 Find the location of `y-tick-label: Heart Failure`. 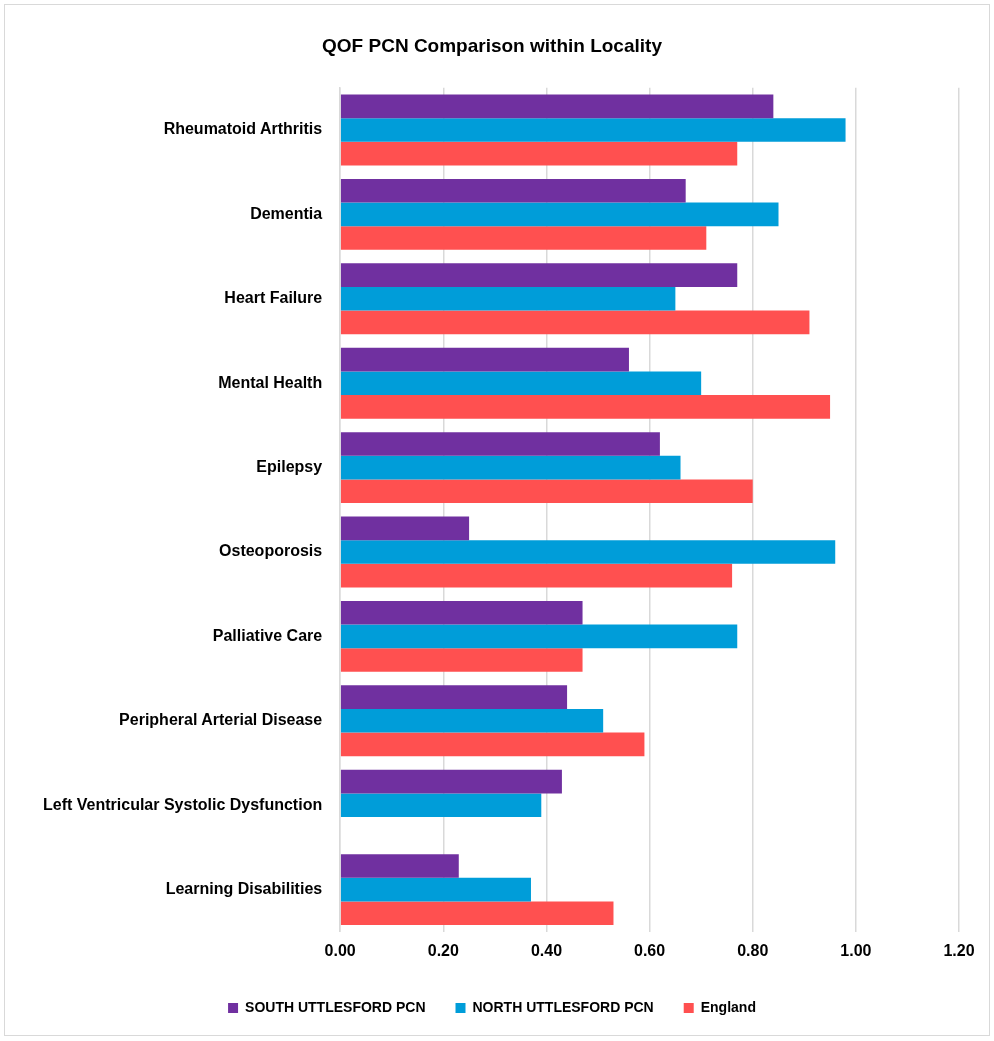

y-tick-label: Heart Failure is located at coordinates (273, 298).